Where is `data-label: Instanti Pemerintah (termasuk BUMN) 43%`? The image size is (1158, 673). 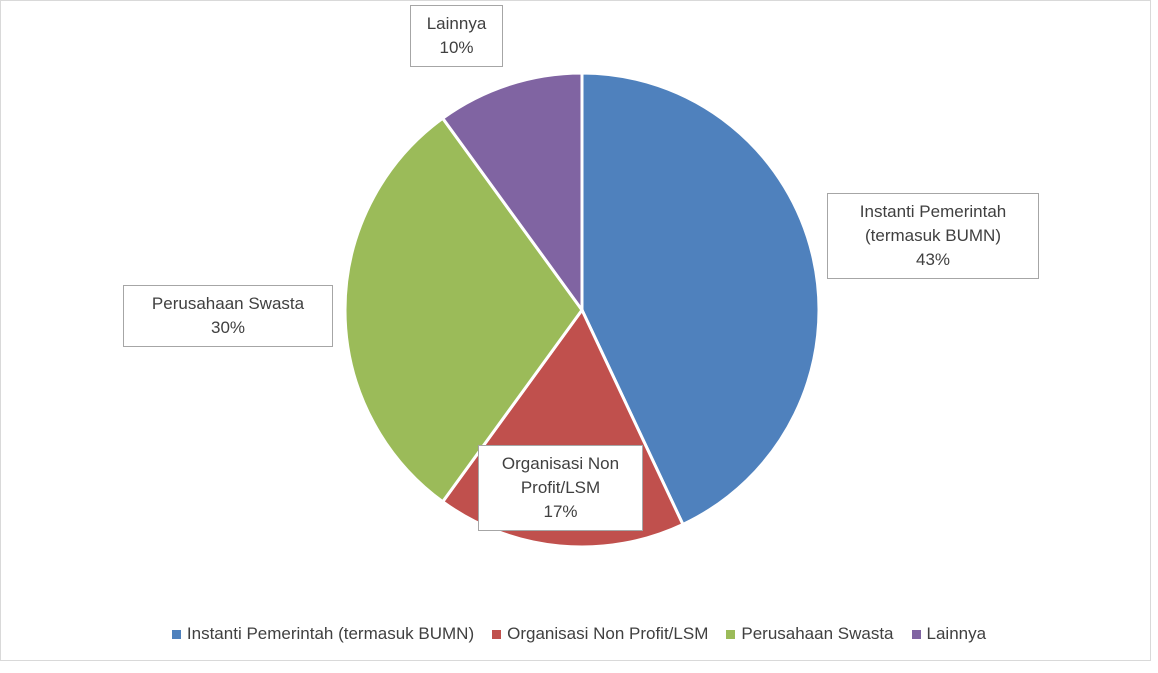 data-label: Instanti Pemerintah (termasuk BUMN) 43% is located at coordinates (933, 236).